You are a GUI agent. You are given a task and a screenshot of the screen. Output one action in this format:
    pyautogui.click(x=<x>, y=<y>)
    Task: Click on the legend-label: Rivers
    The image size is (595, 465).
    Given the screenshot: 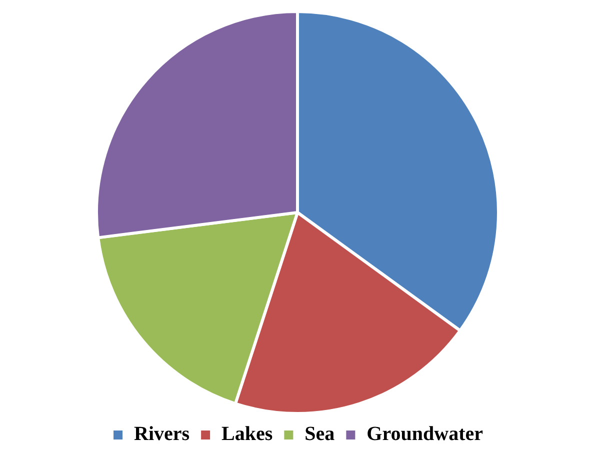 What is the action you would take?
    pyautogui.click(x=162, y=434)
    